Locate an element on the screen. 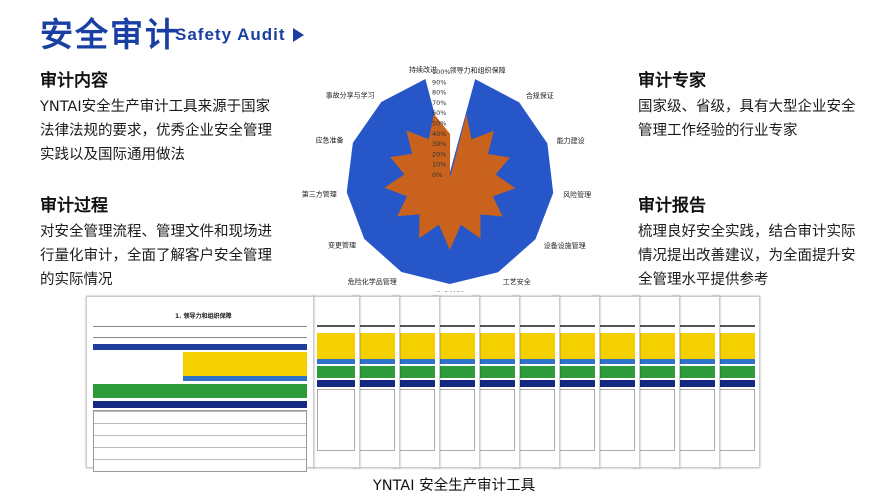  radar-axis-label: 能力建设 is located at coordinates (571, 140).